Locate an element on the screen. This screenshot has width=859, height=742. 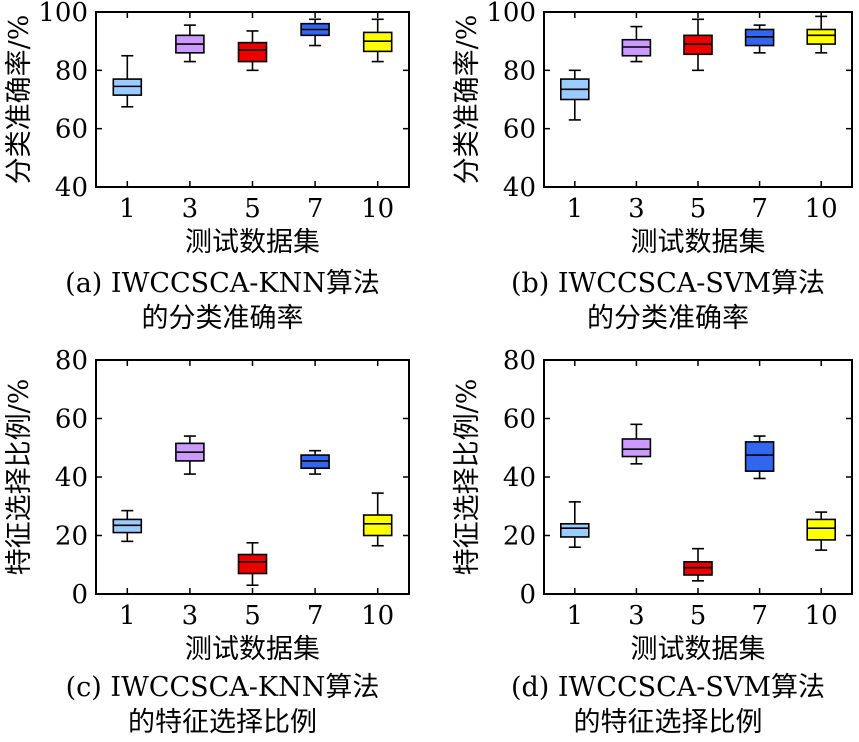
panel-caption-line1: (d) IWCCSCA-SVM算法 is located at coordinates (668, 687).